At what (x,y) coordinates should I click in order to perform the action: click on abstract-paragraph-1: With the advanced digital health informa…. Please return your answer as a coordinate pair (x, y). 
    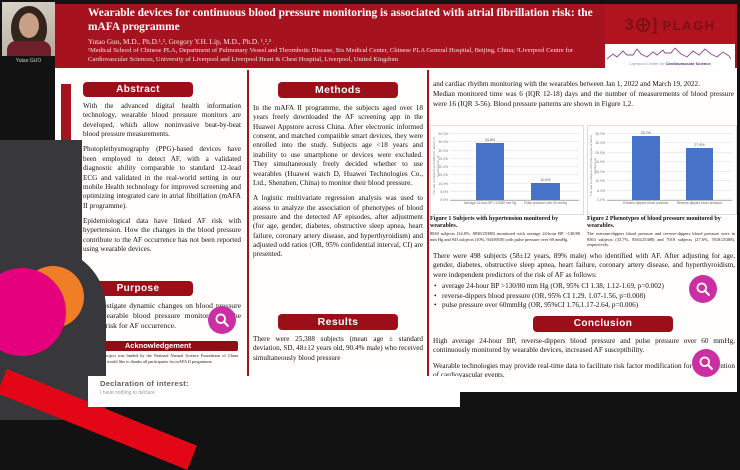
    Looking at the image, I should click on (162, 120).